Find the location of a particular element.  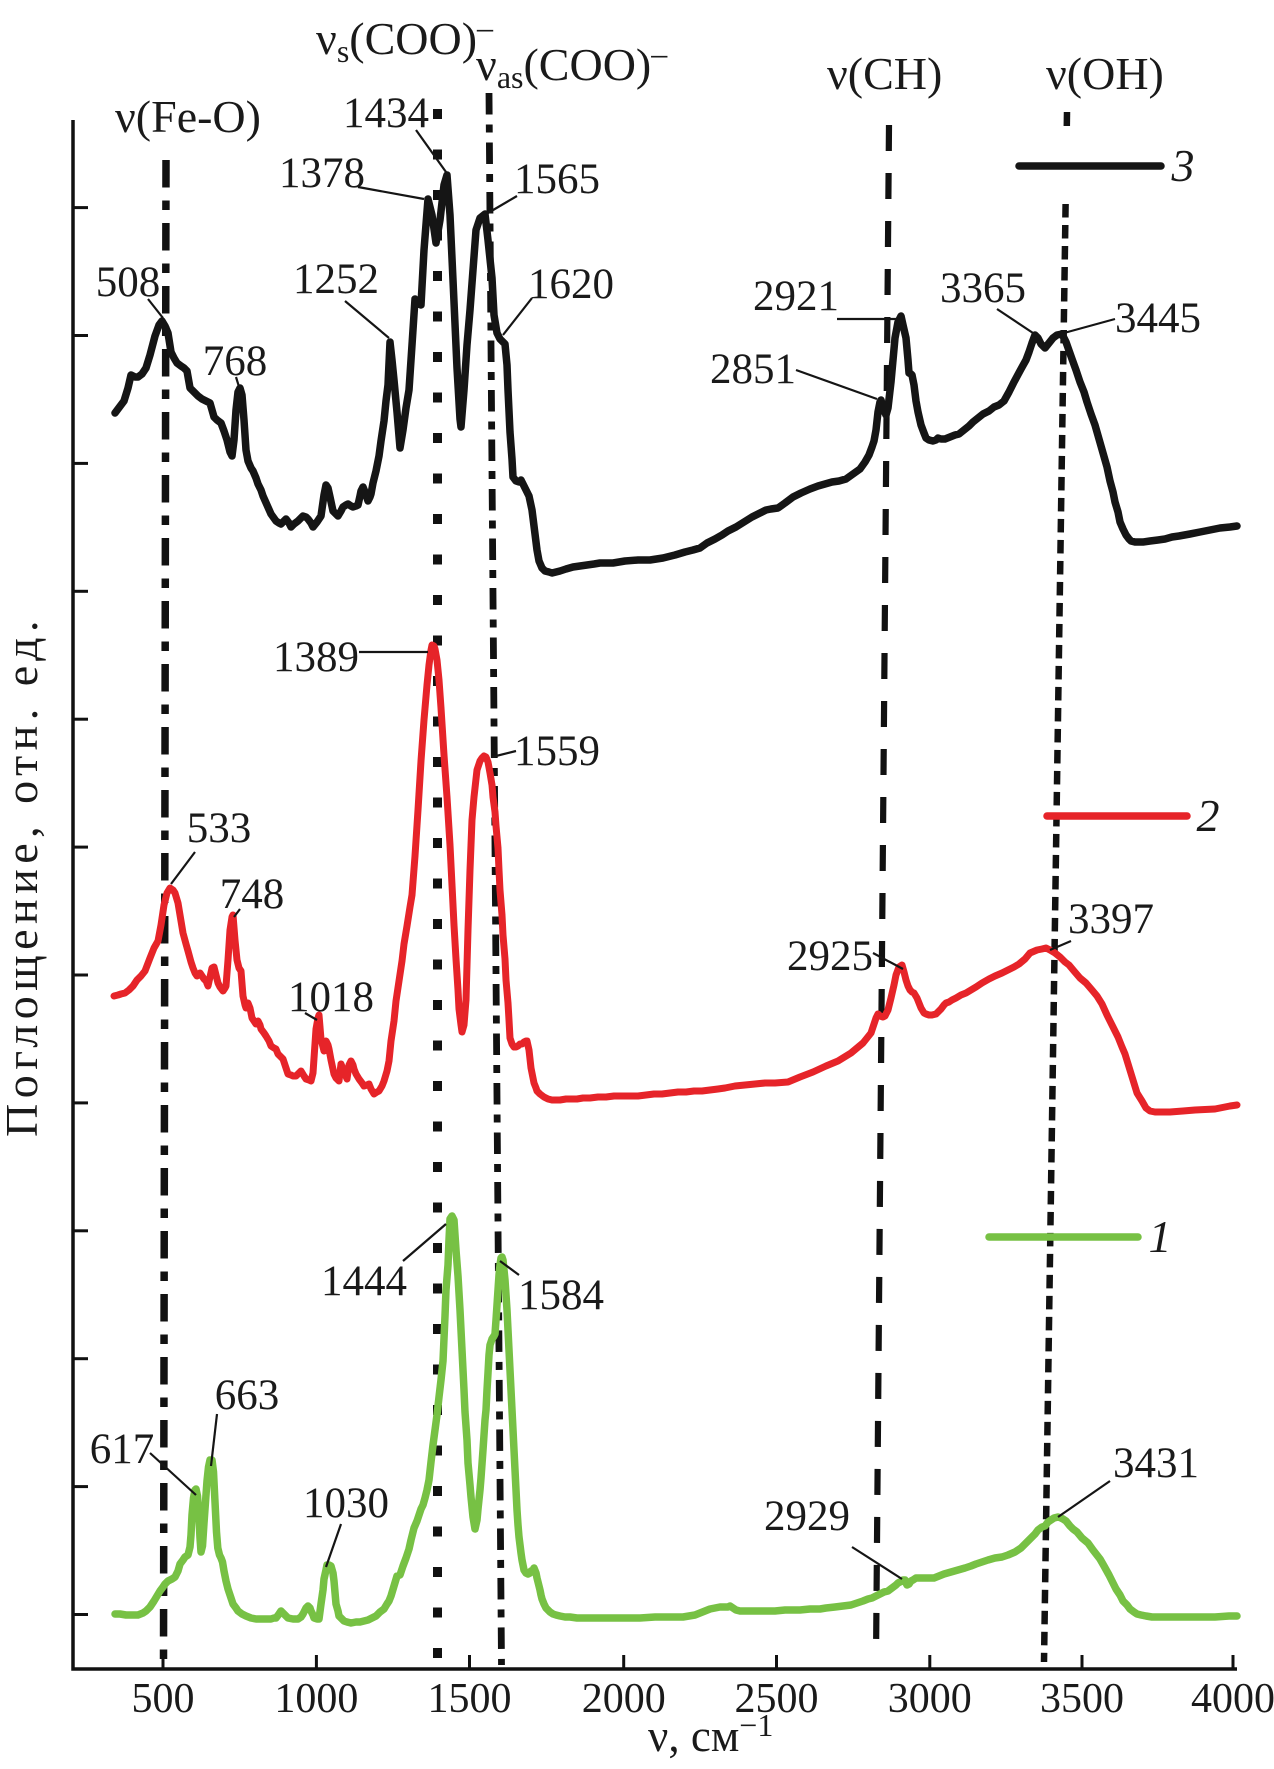

svg-text: 3431 is located at coordinates (1156, 1463).